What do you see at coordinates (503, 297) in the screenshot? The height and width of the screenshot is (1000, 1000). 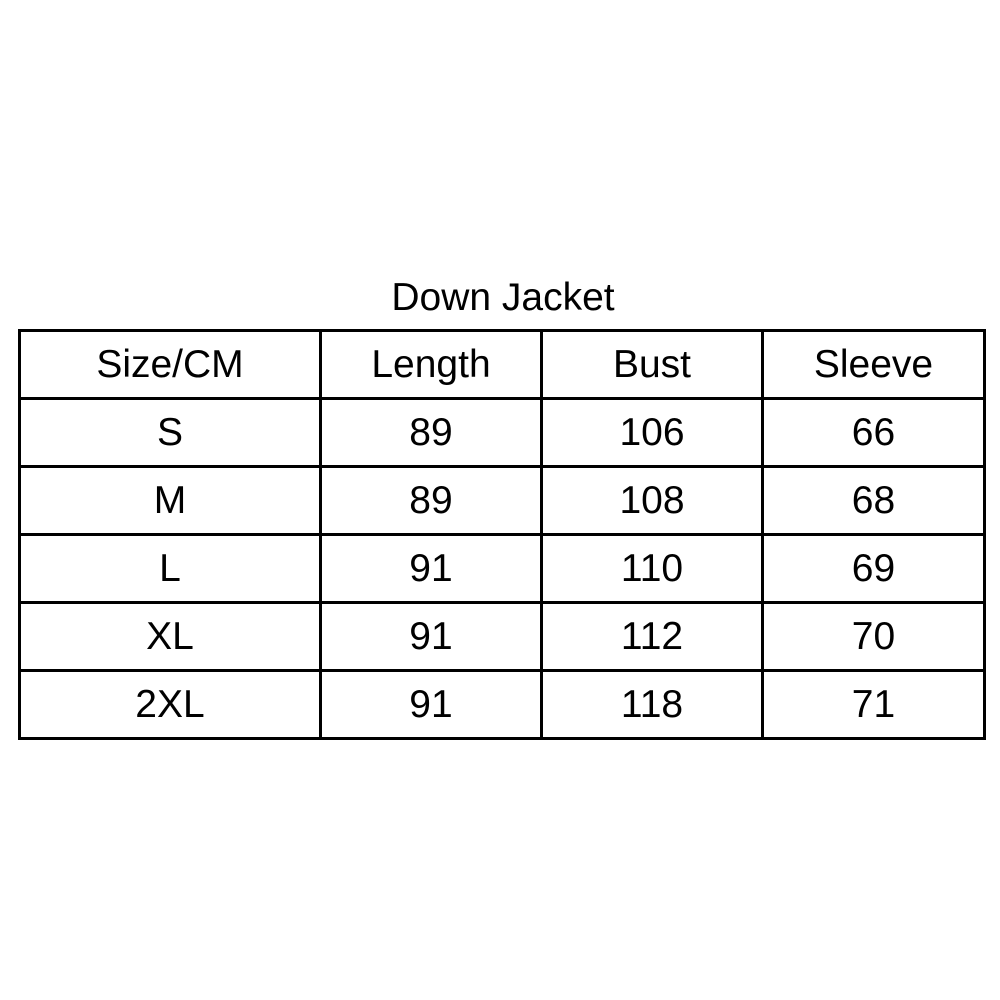 I see `table-title: Down Jacket` at bounding box center [503, 297].